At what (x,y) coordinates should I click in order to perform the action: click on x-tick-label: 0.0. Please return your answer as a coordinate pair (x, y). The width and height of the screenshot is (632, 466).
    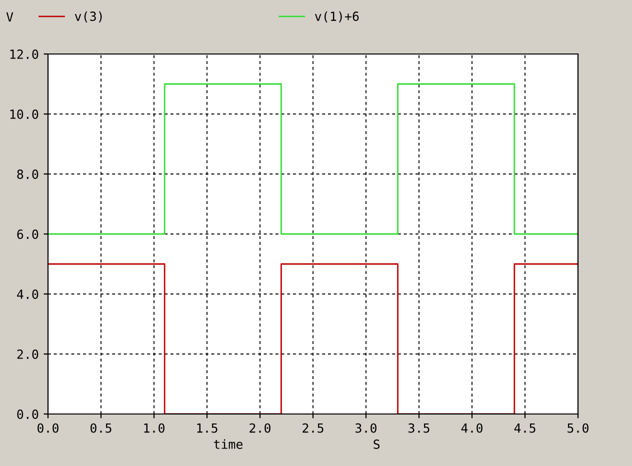
    Looking at the image, I should click on (48, 428).